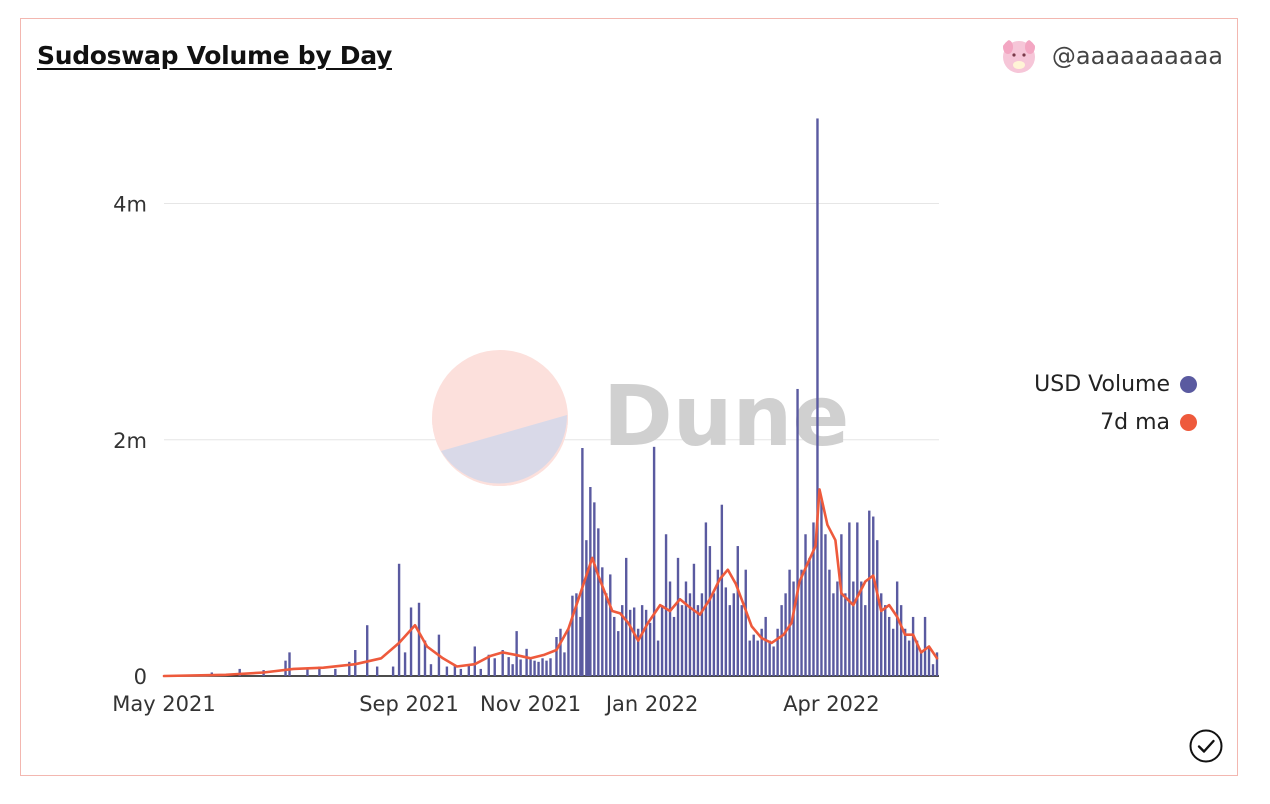 This screenshot has width=1270, height=804. What do you see at coordinates (214, 55) in the screenshot?
I see `chart-title: Sudoswap Volume by Day` at bounding box center [214, 55].